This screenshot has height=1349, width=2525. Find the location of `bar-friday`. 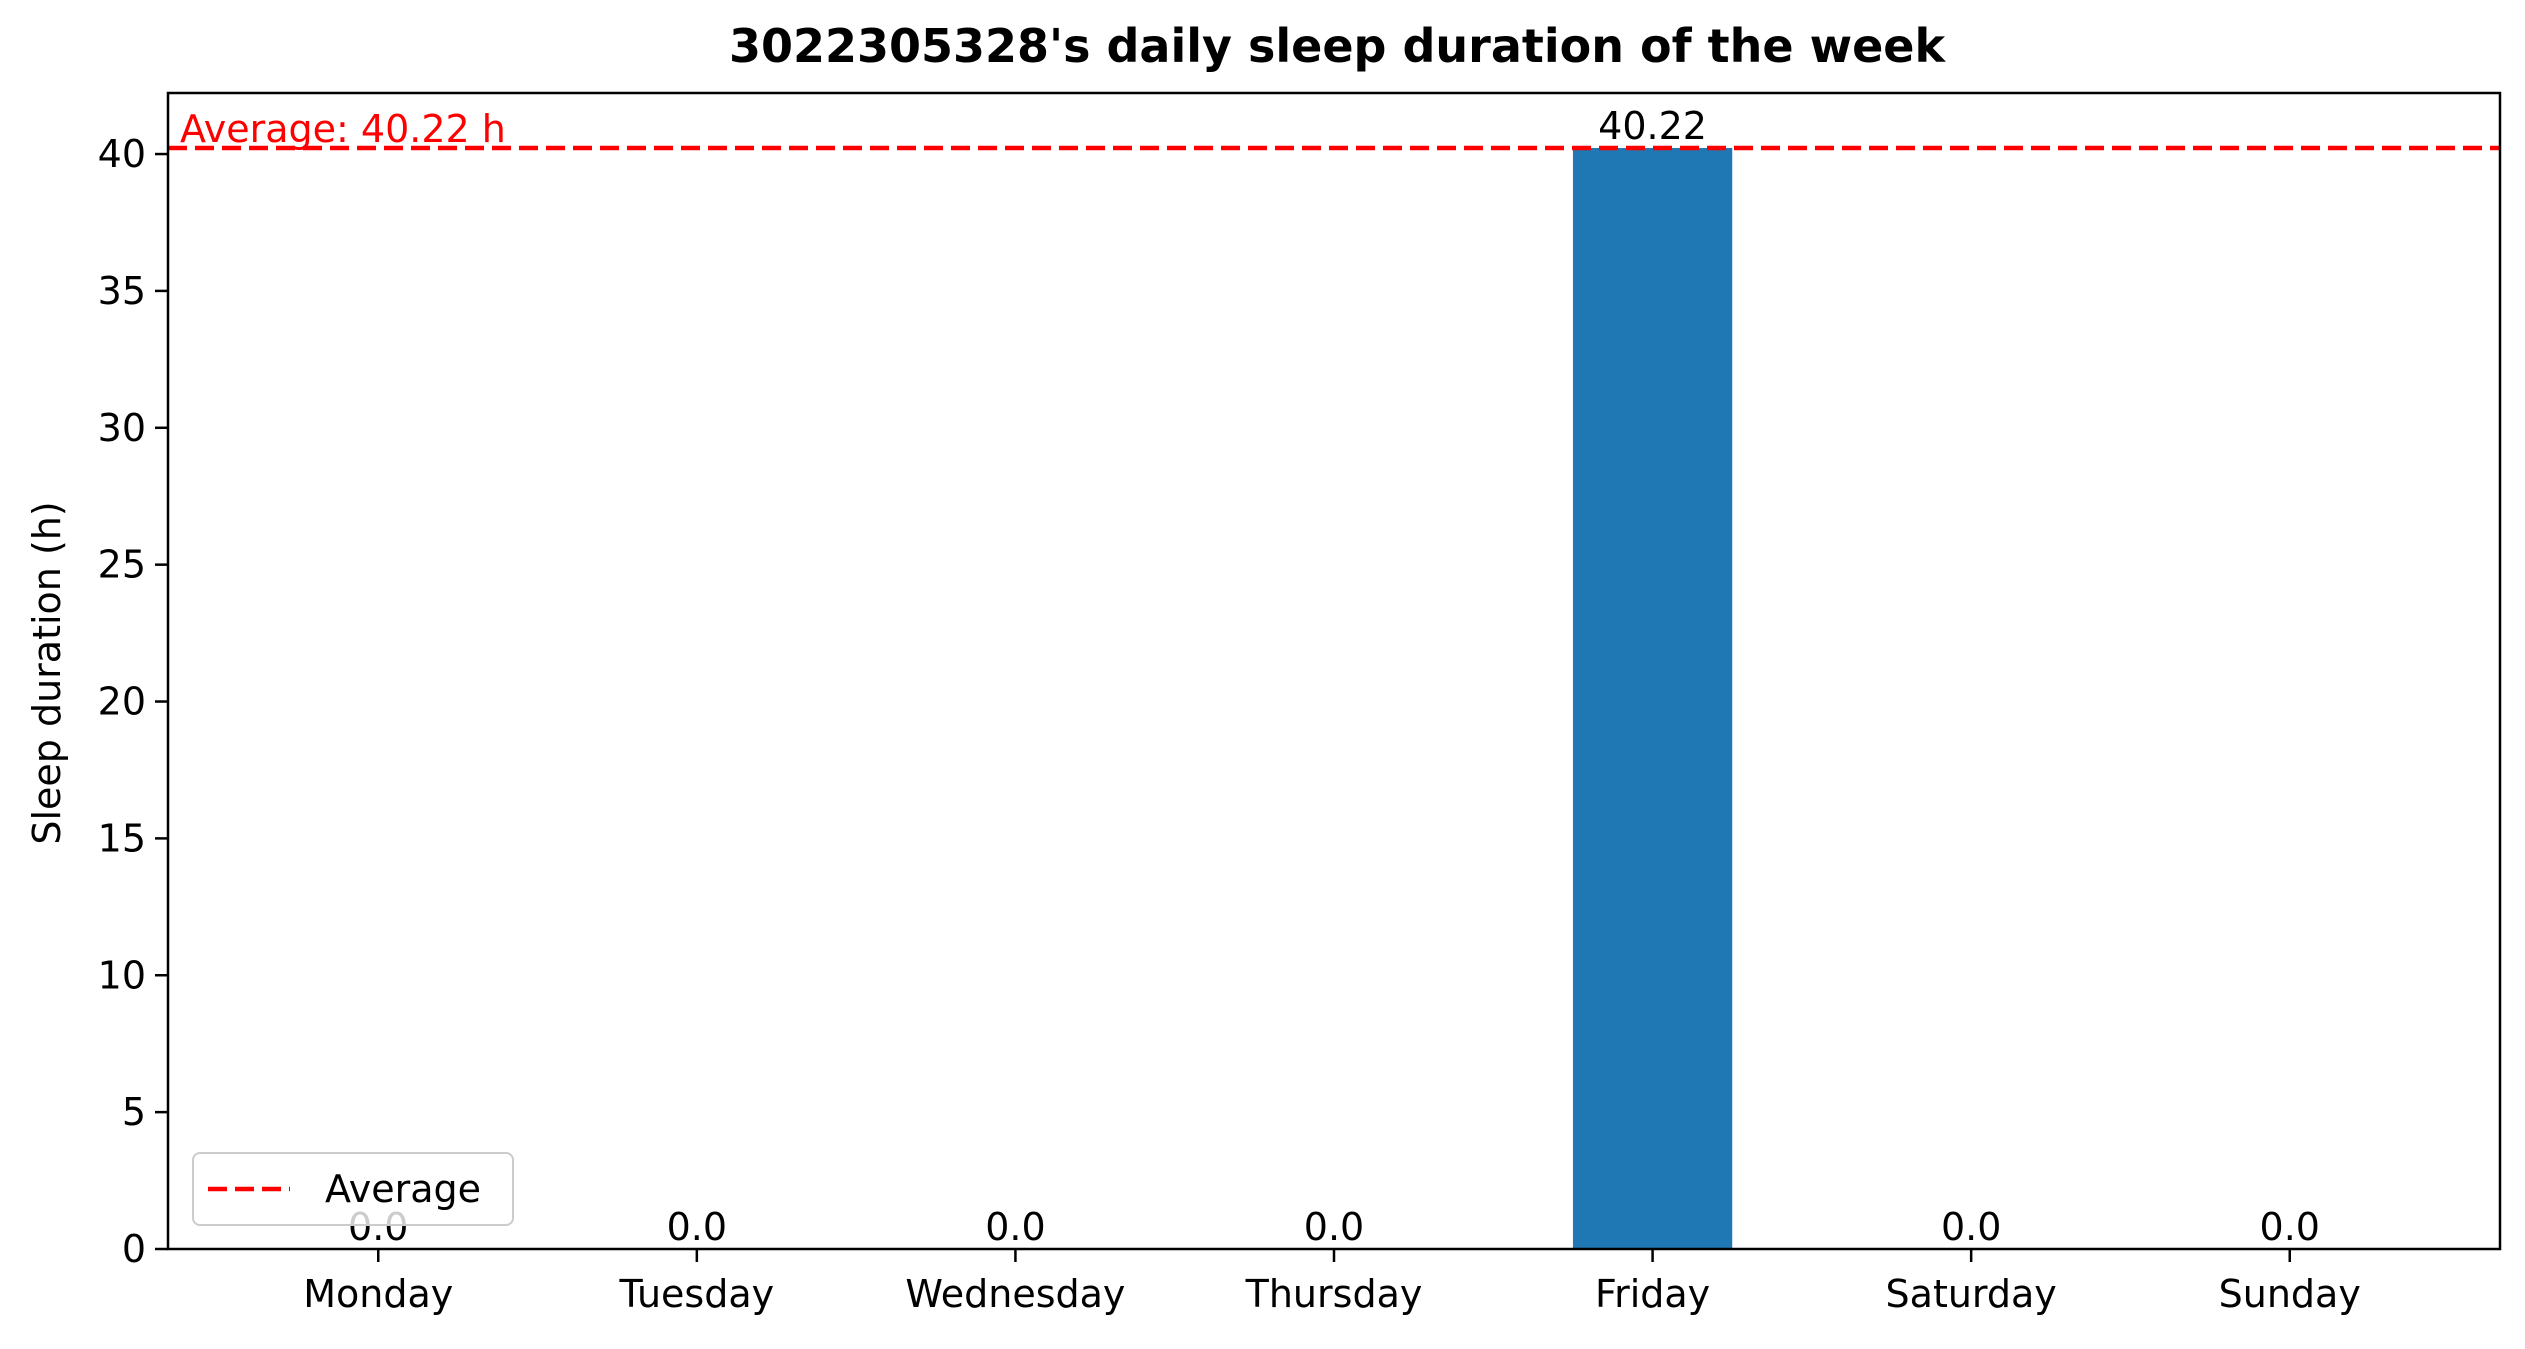

bar-friday is located at coordinates (1652, 699).